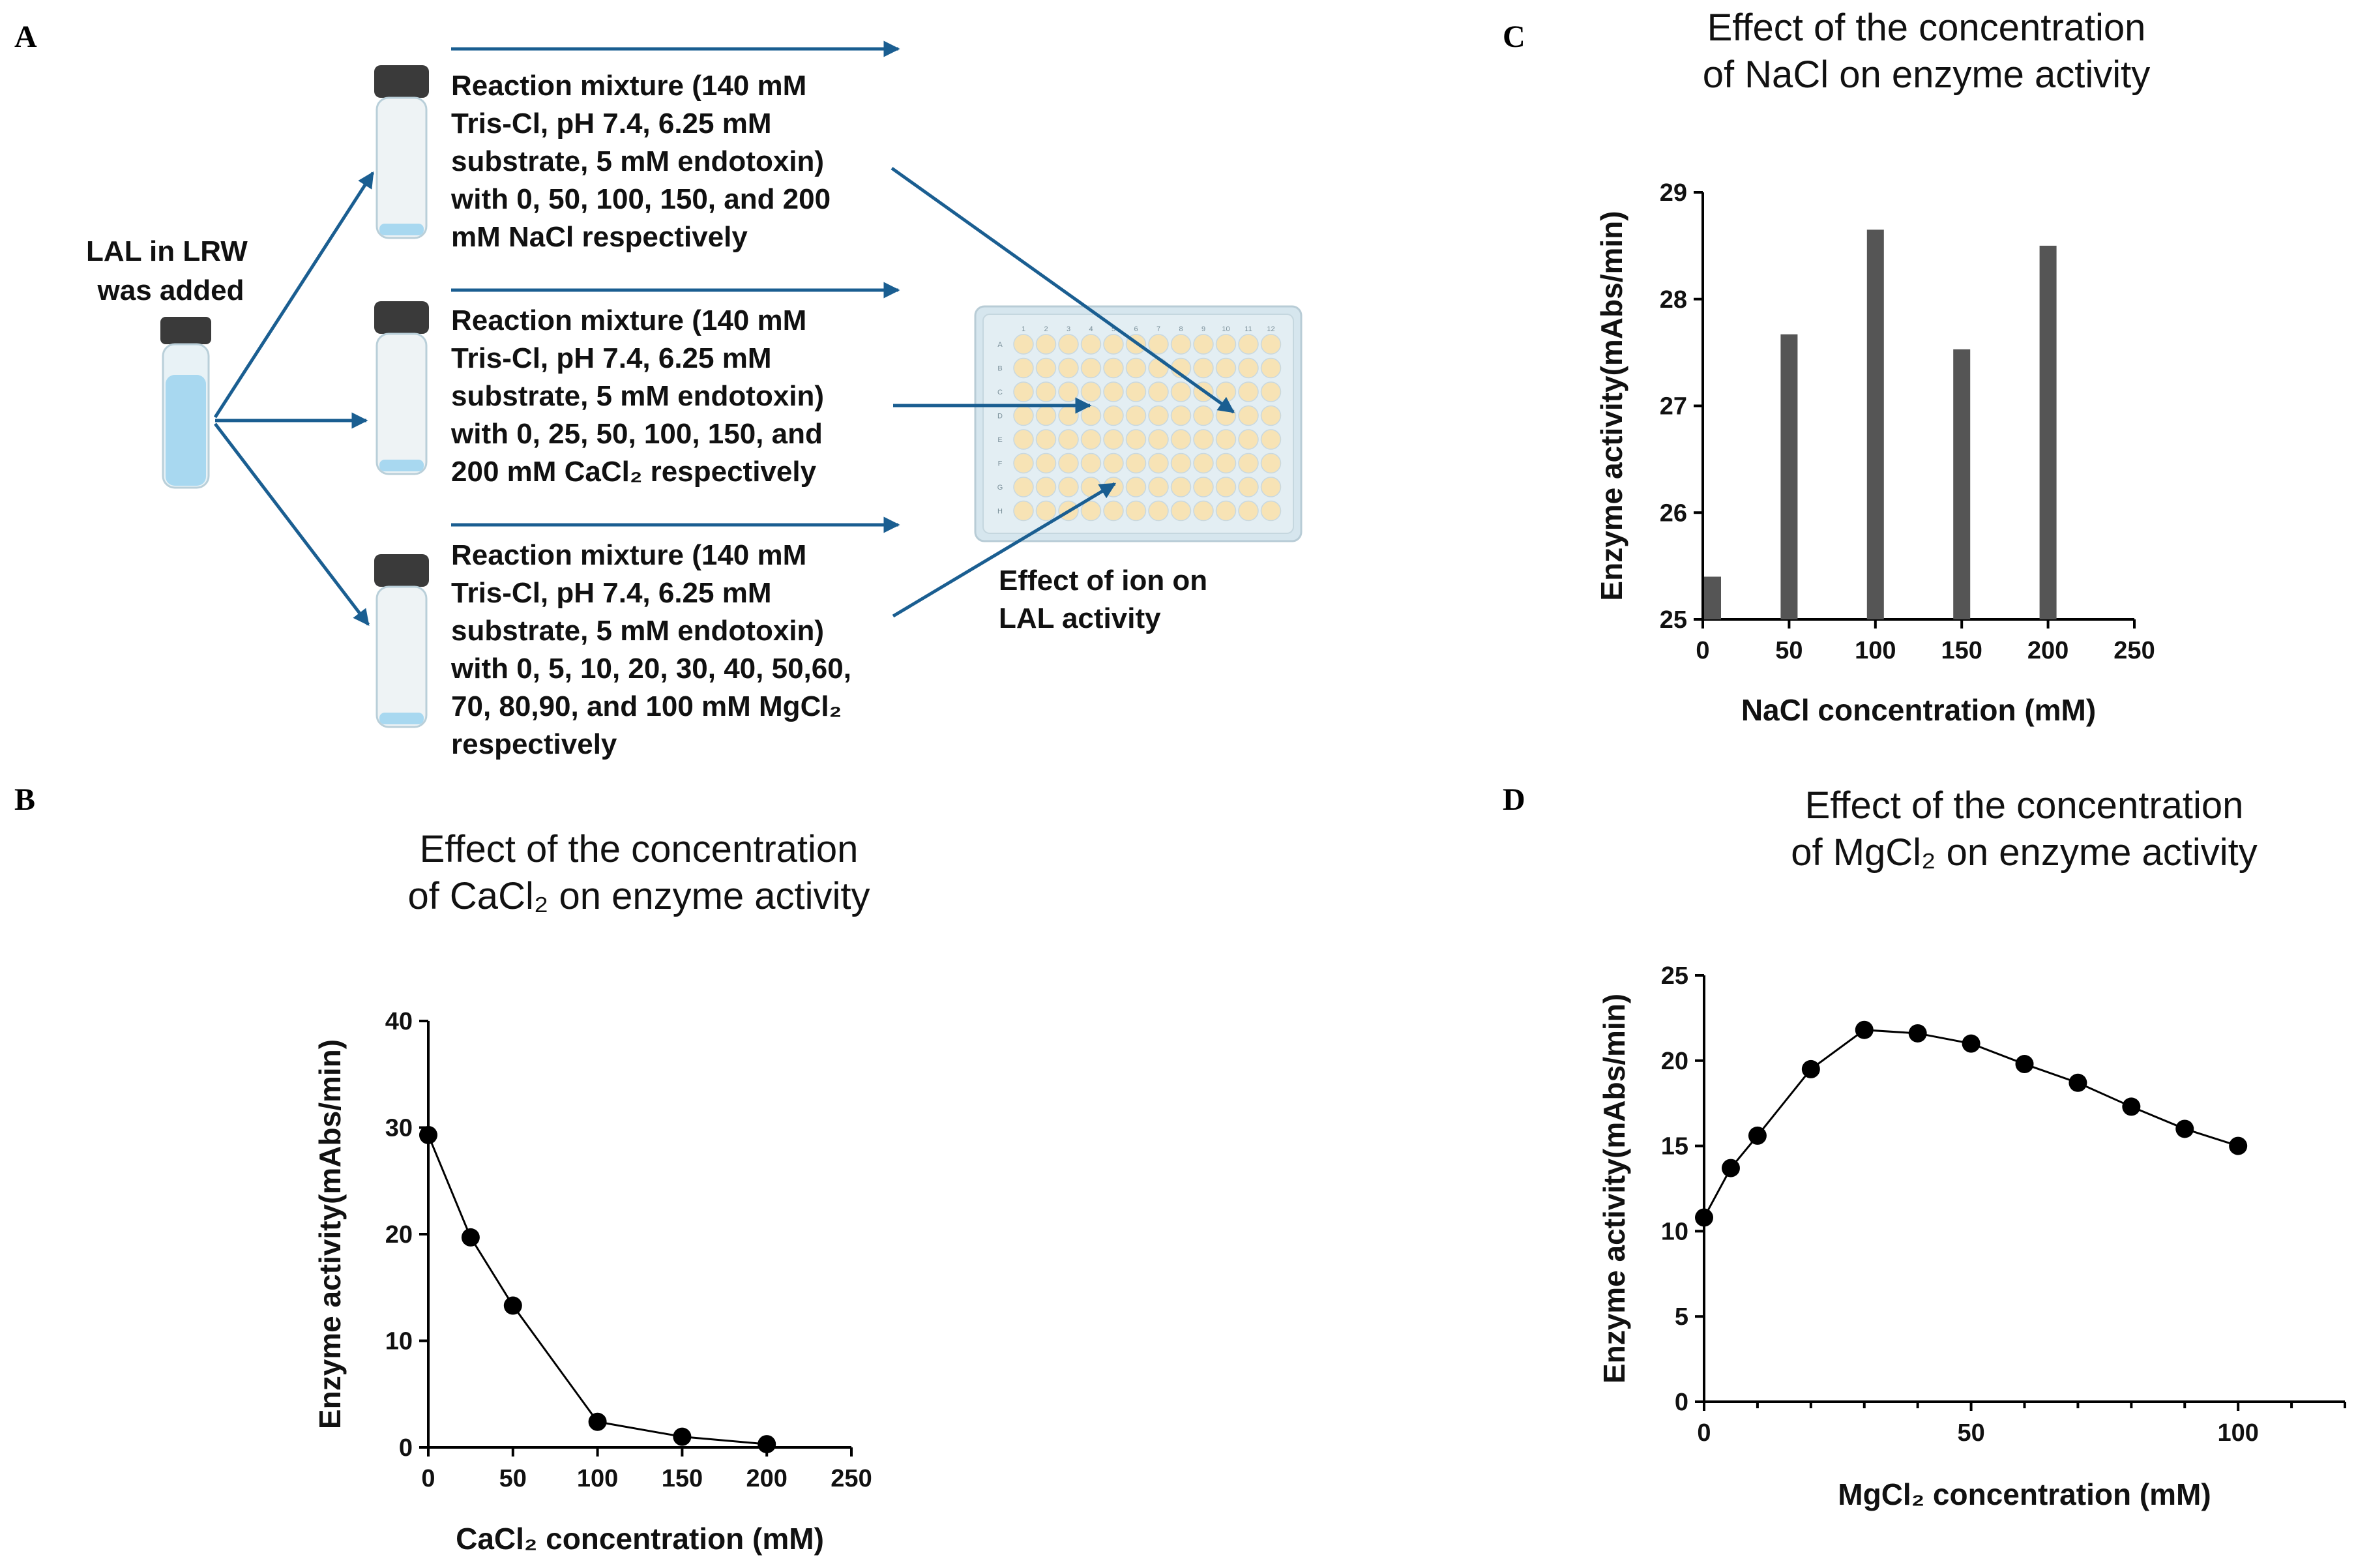  I want to click on y-tick-label: 20, so click(1675, 1061).